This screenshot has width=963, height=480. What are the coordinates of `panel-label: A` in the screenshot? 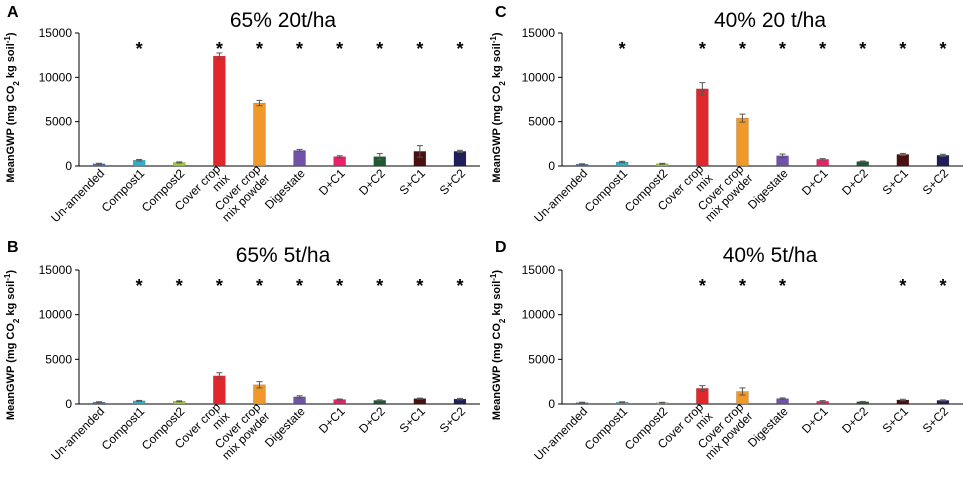 It's located at (13, 12).